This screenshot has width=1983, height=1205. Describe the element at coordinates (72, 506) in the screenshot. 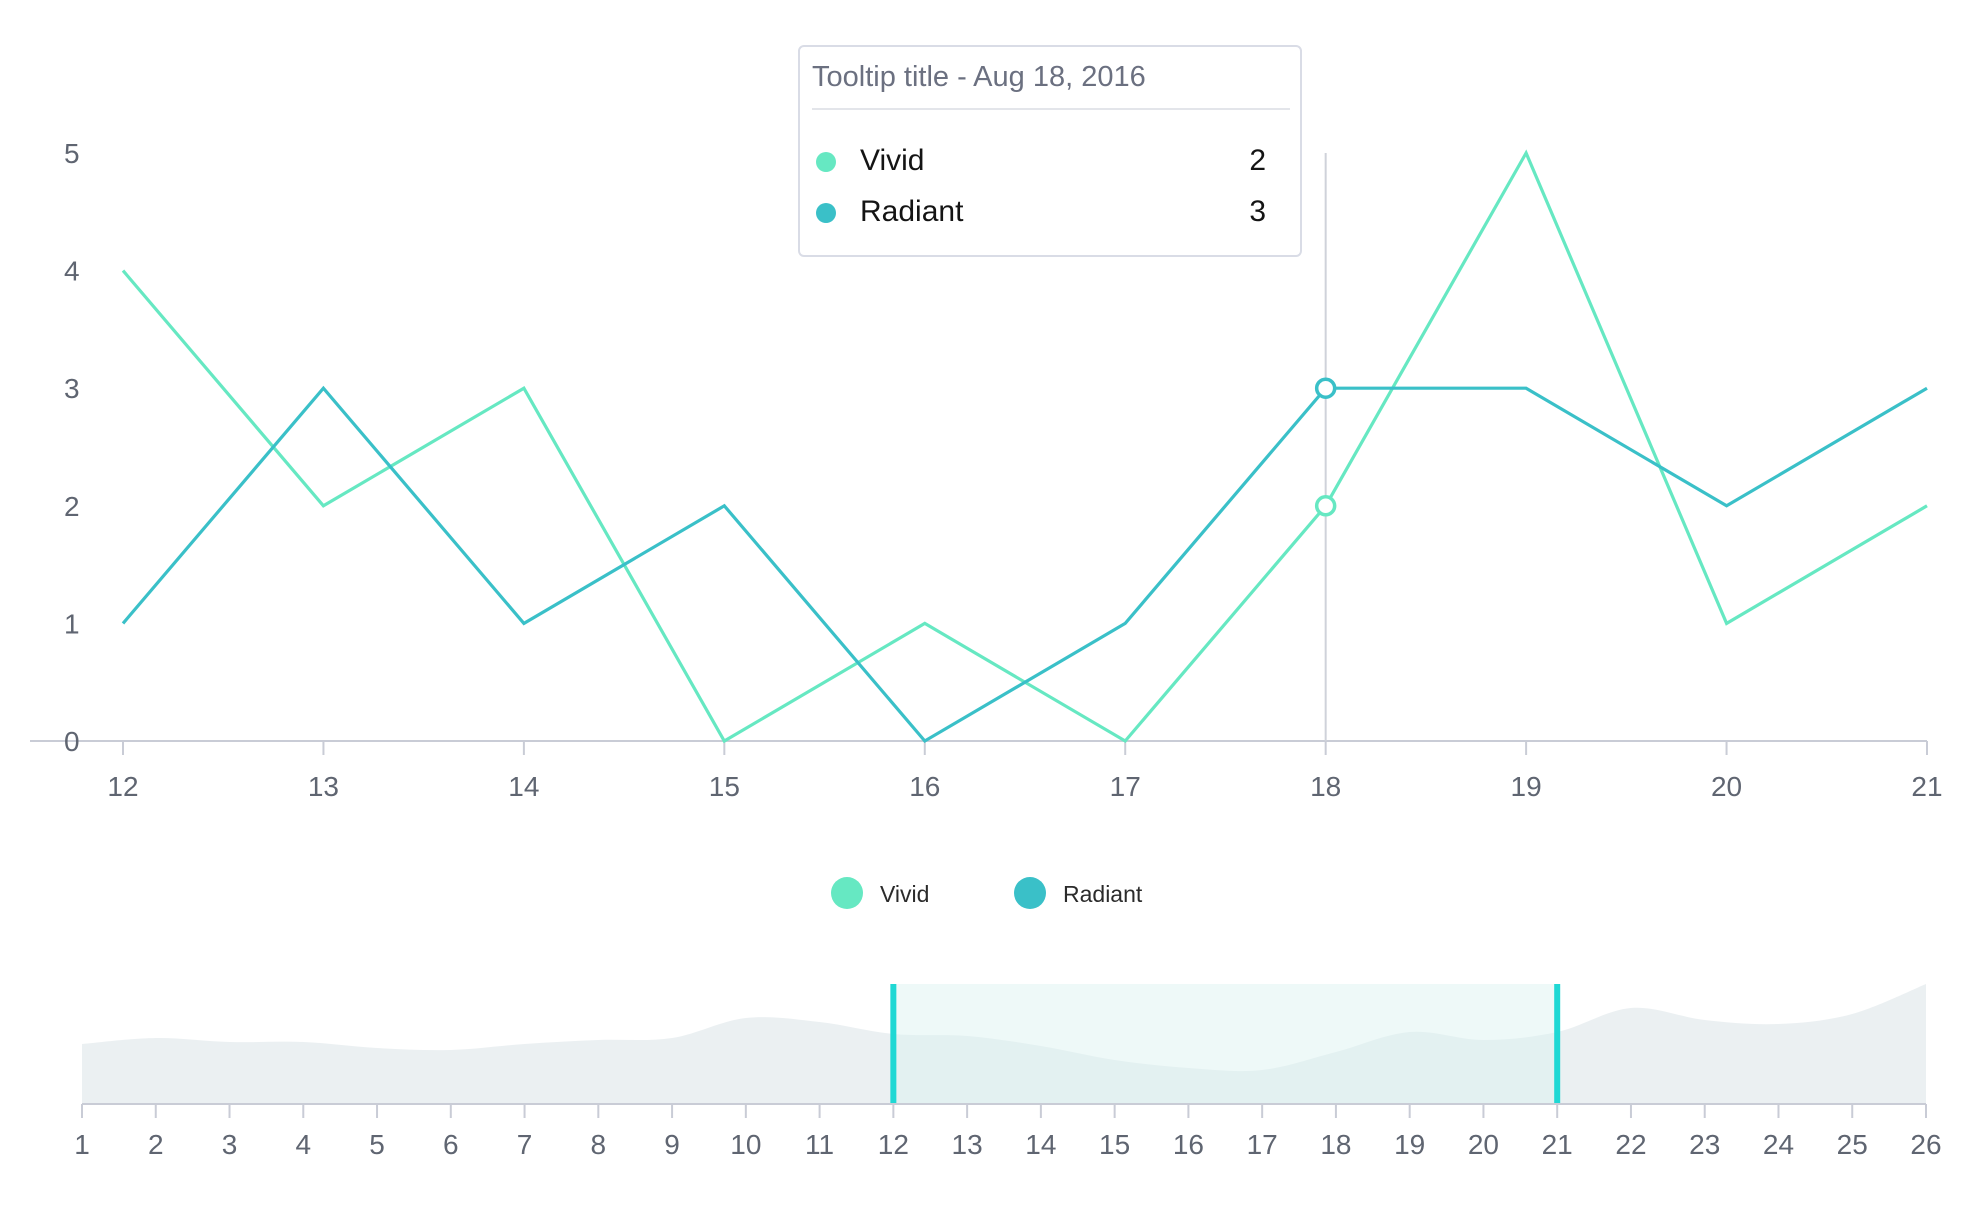

I see `y-tick-label: 2` at that location.